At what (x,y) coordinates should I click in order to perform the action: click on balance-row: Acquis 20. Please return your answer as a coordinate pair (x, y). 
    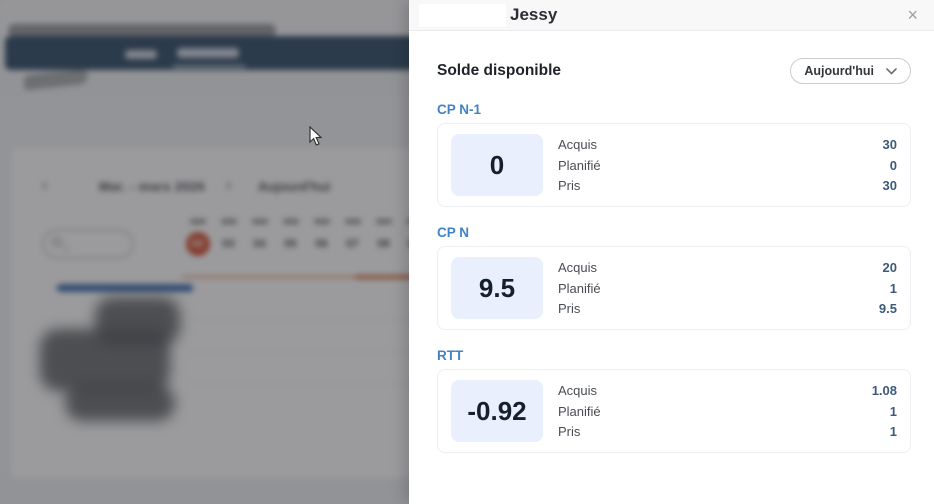
    Looking at the image, I should click on (727, 267).